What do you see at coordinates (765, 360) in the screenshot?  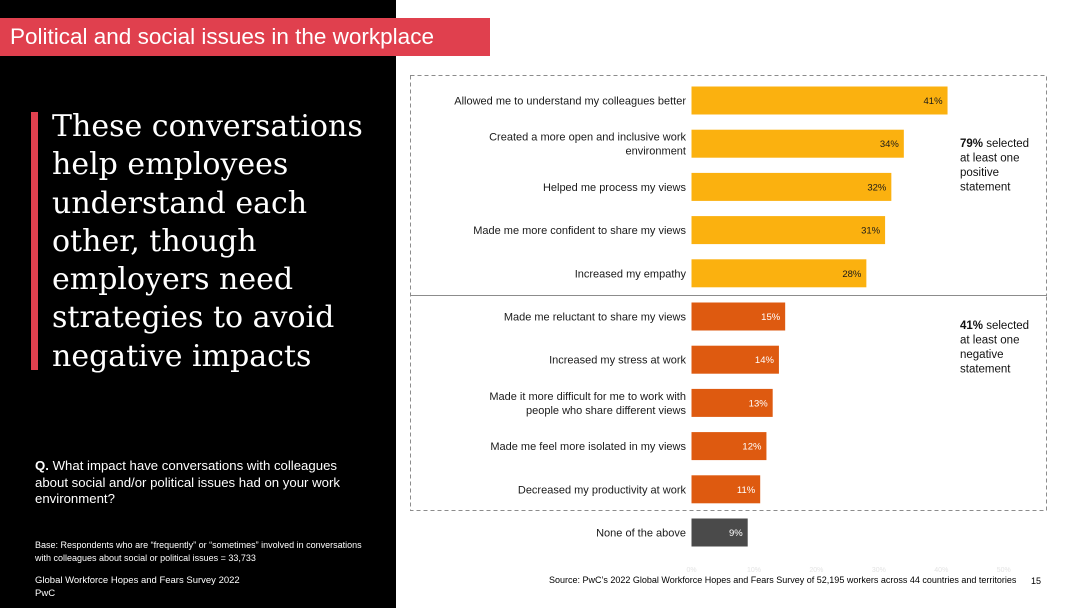 I see `bar-value-label: 14%` at bounding box center [765, 360].